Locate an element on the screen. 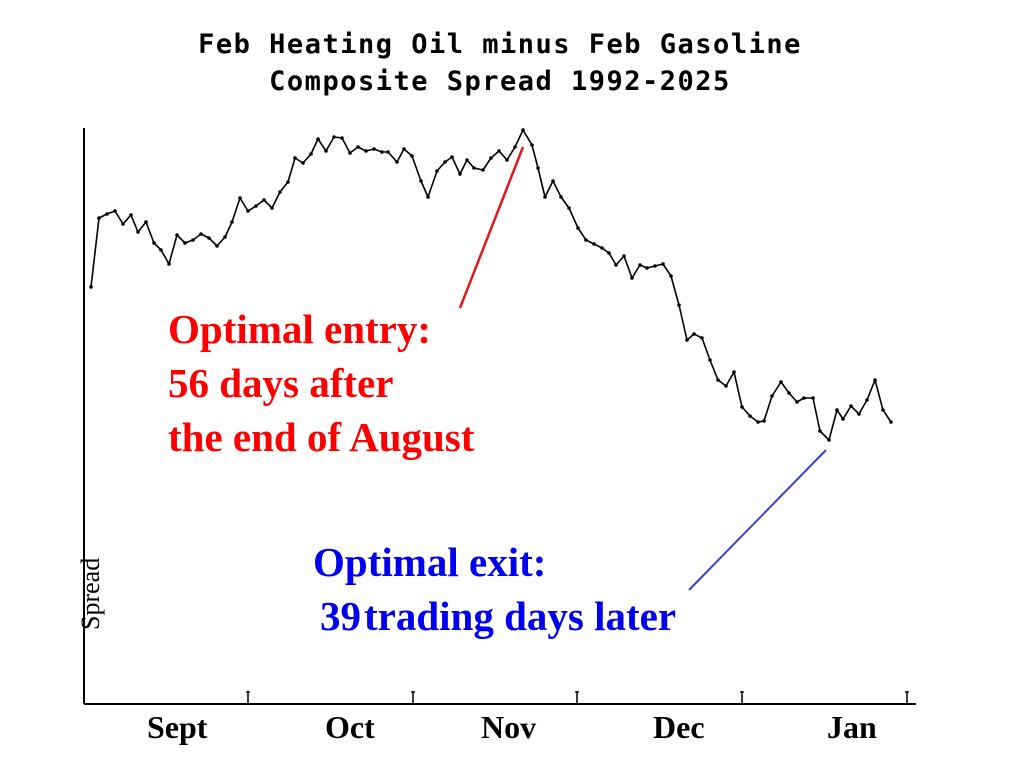  exit-days-number: 39 is located at coordinates (340, 616).